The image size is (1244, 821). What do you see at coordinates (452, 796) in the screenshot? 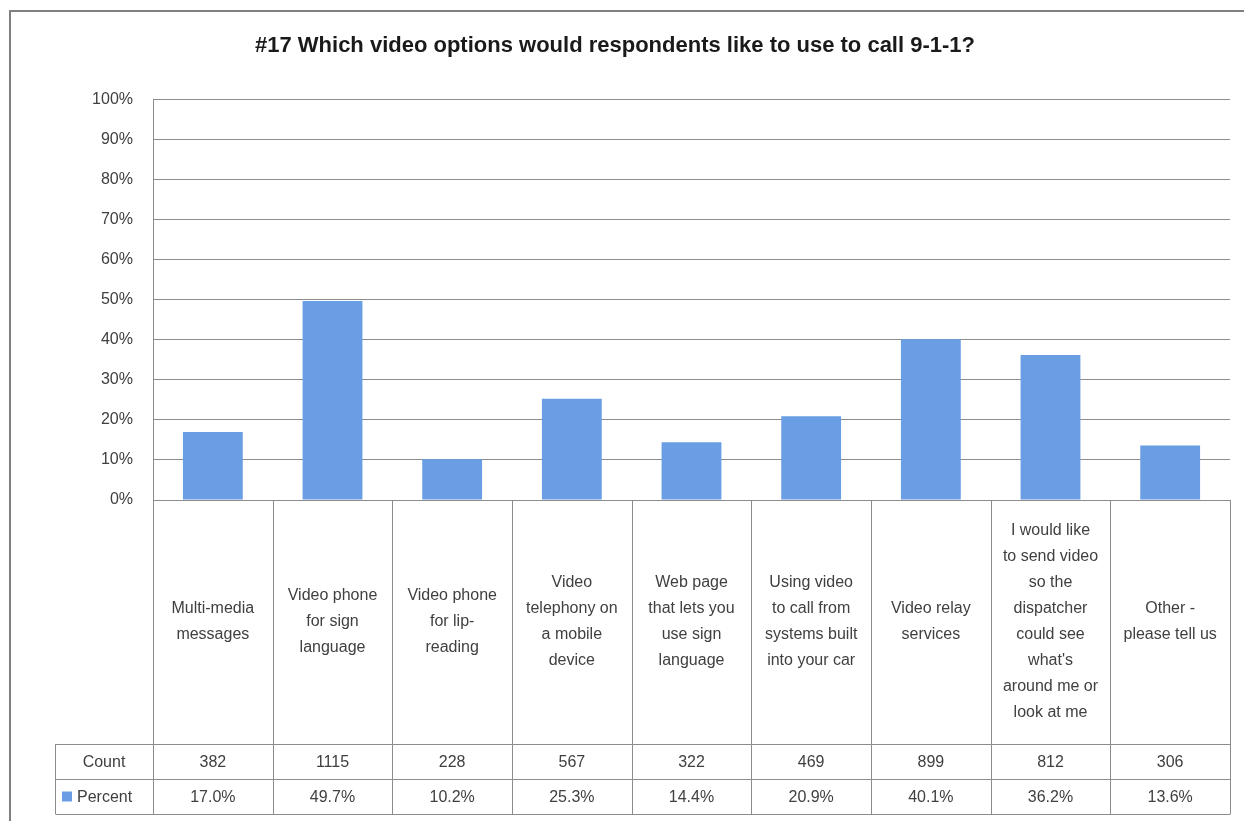
I see `data-label: 10.2%` at bounding box center [452, 796].